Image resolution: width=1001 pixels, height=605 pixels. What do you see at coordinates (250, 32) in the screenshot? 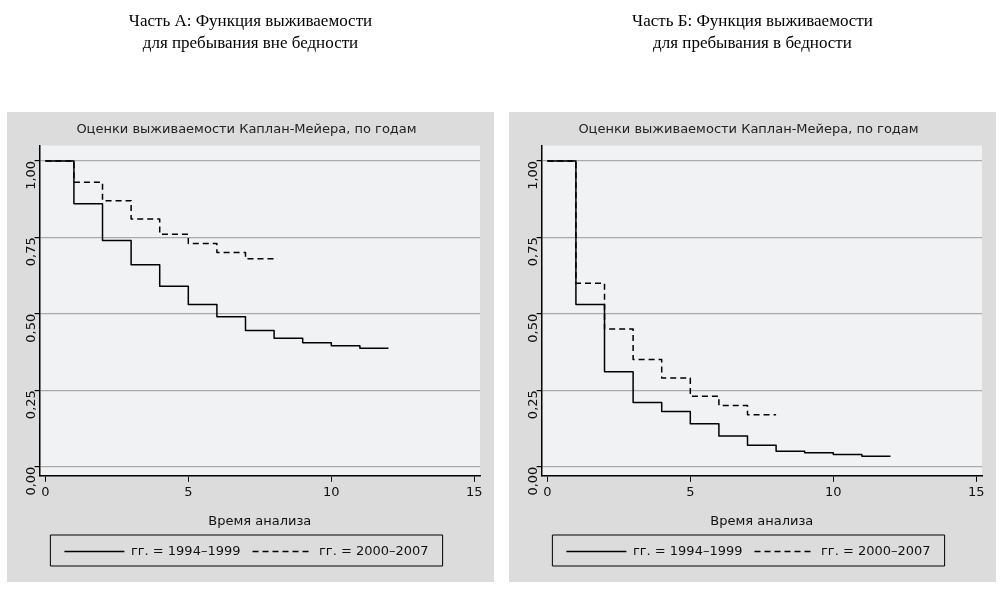
I see `chart-title: Часть А: Функция выживаемости для пребывания вне бедности` at bounding box center [250, 32].